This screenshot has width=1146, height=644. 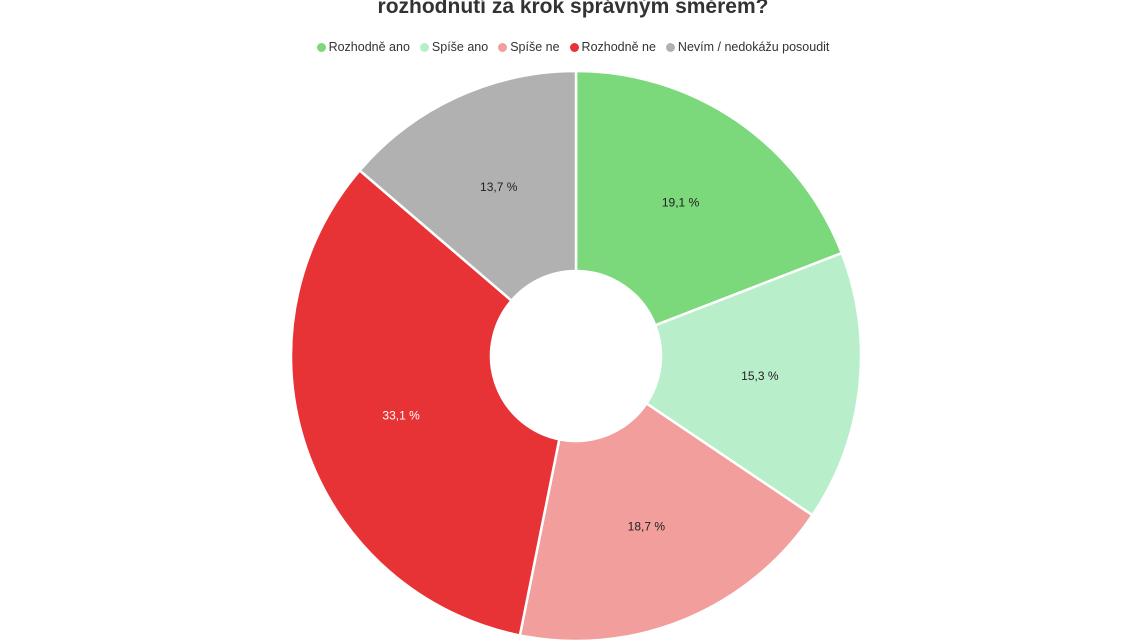 What do you see at coordinates (460, 47) in the screenshot?
I see `legend-label: Spíše ano` at bounding box center [460, 47].